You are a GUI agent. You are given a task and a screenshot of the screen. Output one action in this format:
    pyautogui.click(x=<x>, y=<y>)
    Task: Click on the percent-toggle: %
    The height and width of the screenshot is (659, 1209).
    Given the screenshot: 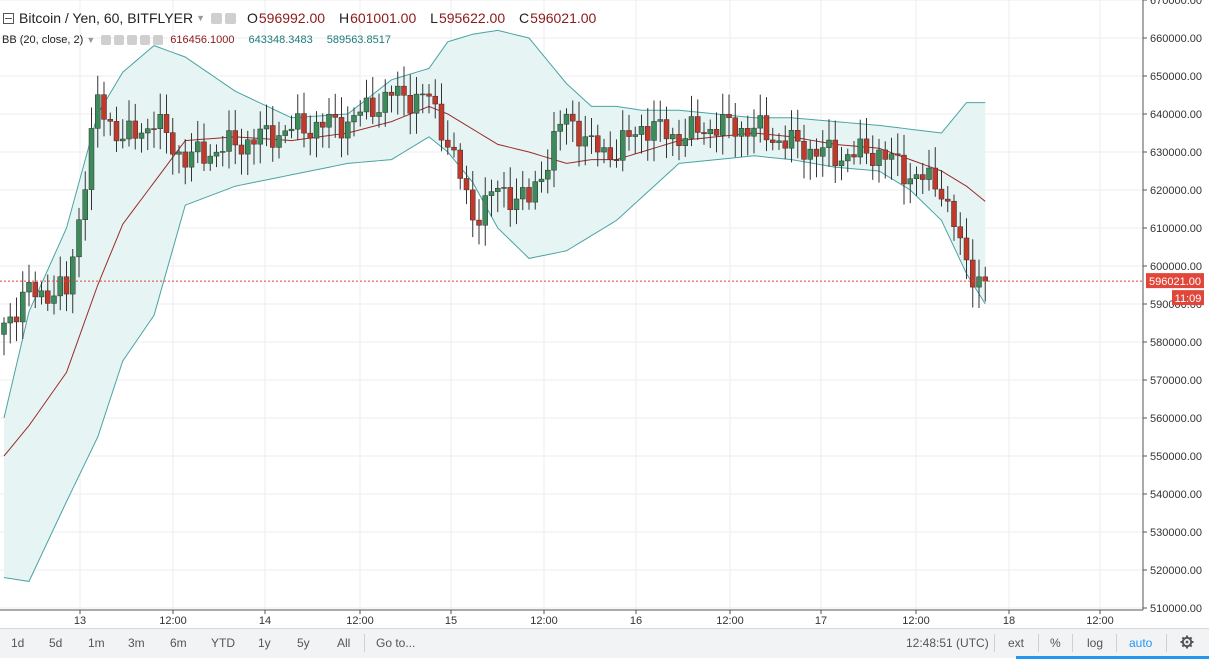 What is the action you would take?
    pyautogui.click(x=1055, y=643)
    